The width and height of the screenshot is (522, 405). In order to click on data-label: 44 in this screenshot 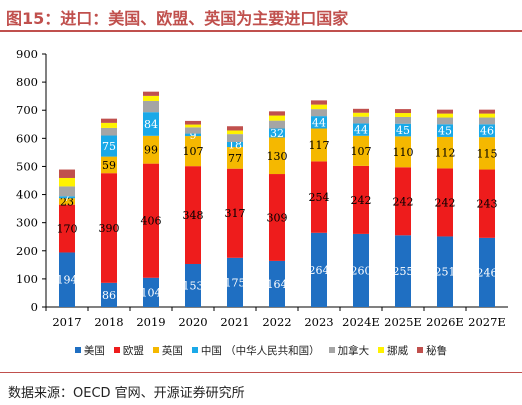, I will do `click(319, 122)`.